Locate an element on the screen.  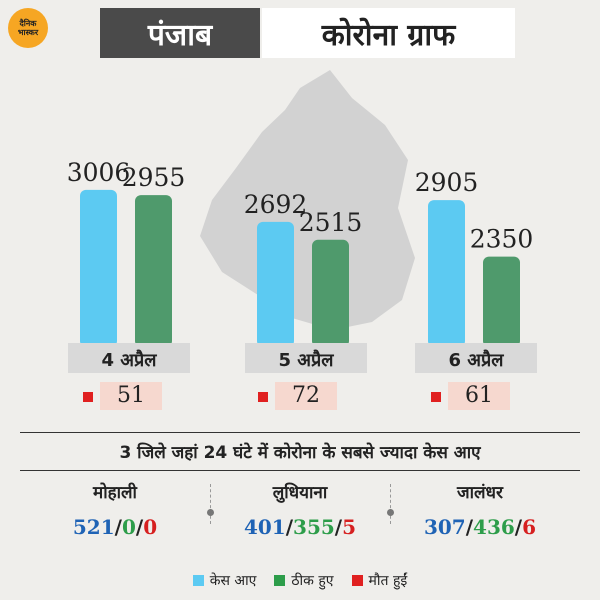
legend-label-recovered: ठीक हुए is located at coordinates (312, 581).